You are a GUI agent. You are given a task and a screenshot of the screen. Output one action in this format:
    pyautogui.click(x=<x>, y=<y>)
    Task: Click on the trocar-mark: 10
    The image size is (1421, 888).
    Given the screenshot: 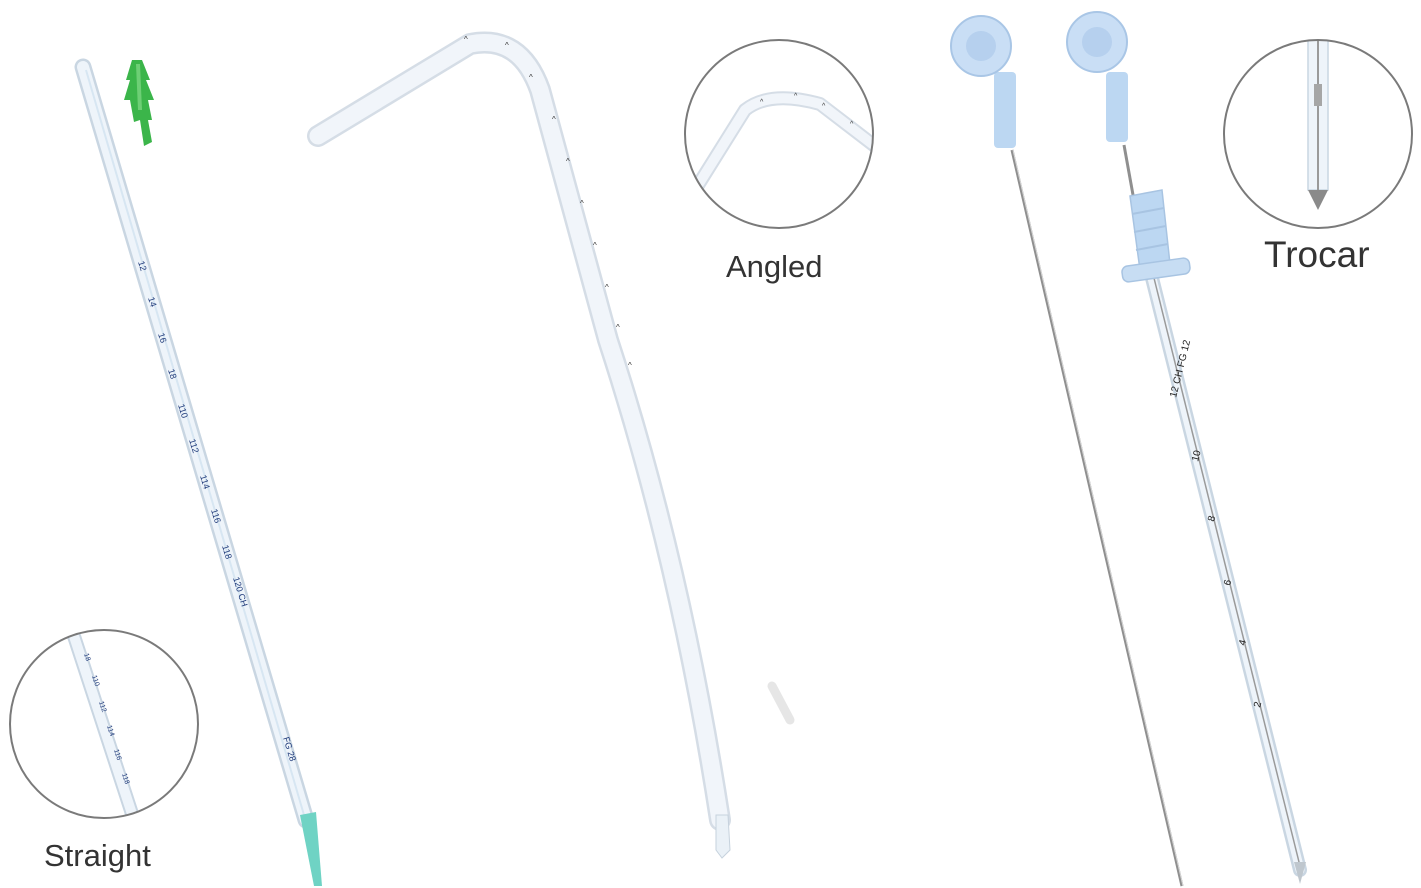 What is the action you would take?
    pyautogui.click(x=1196, y=456)
    